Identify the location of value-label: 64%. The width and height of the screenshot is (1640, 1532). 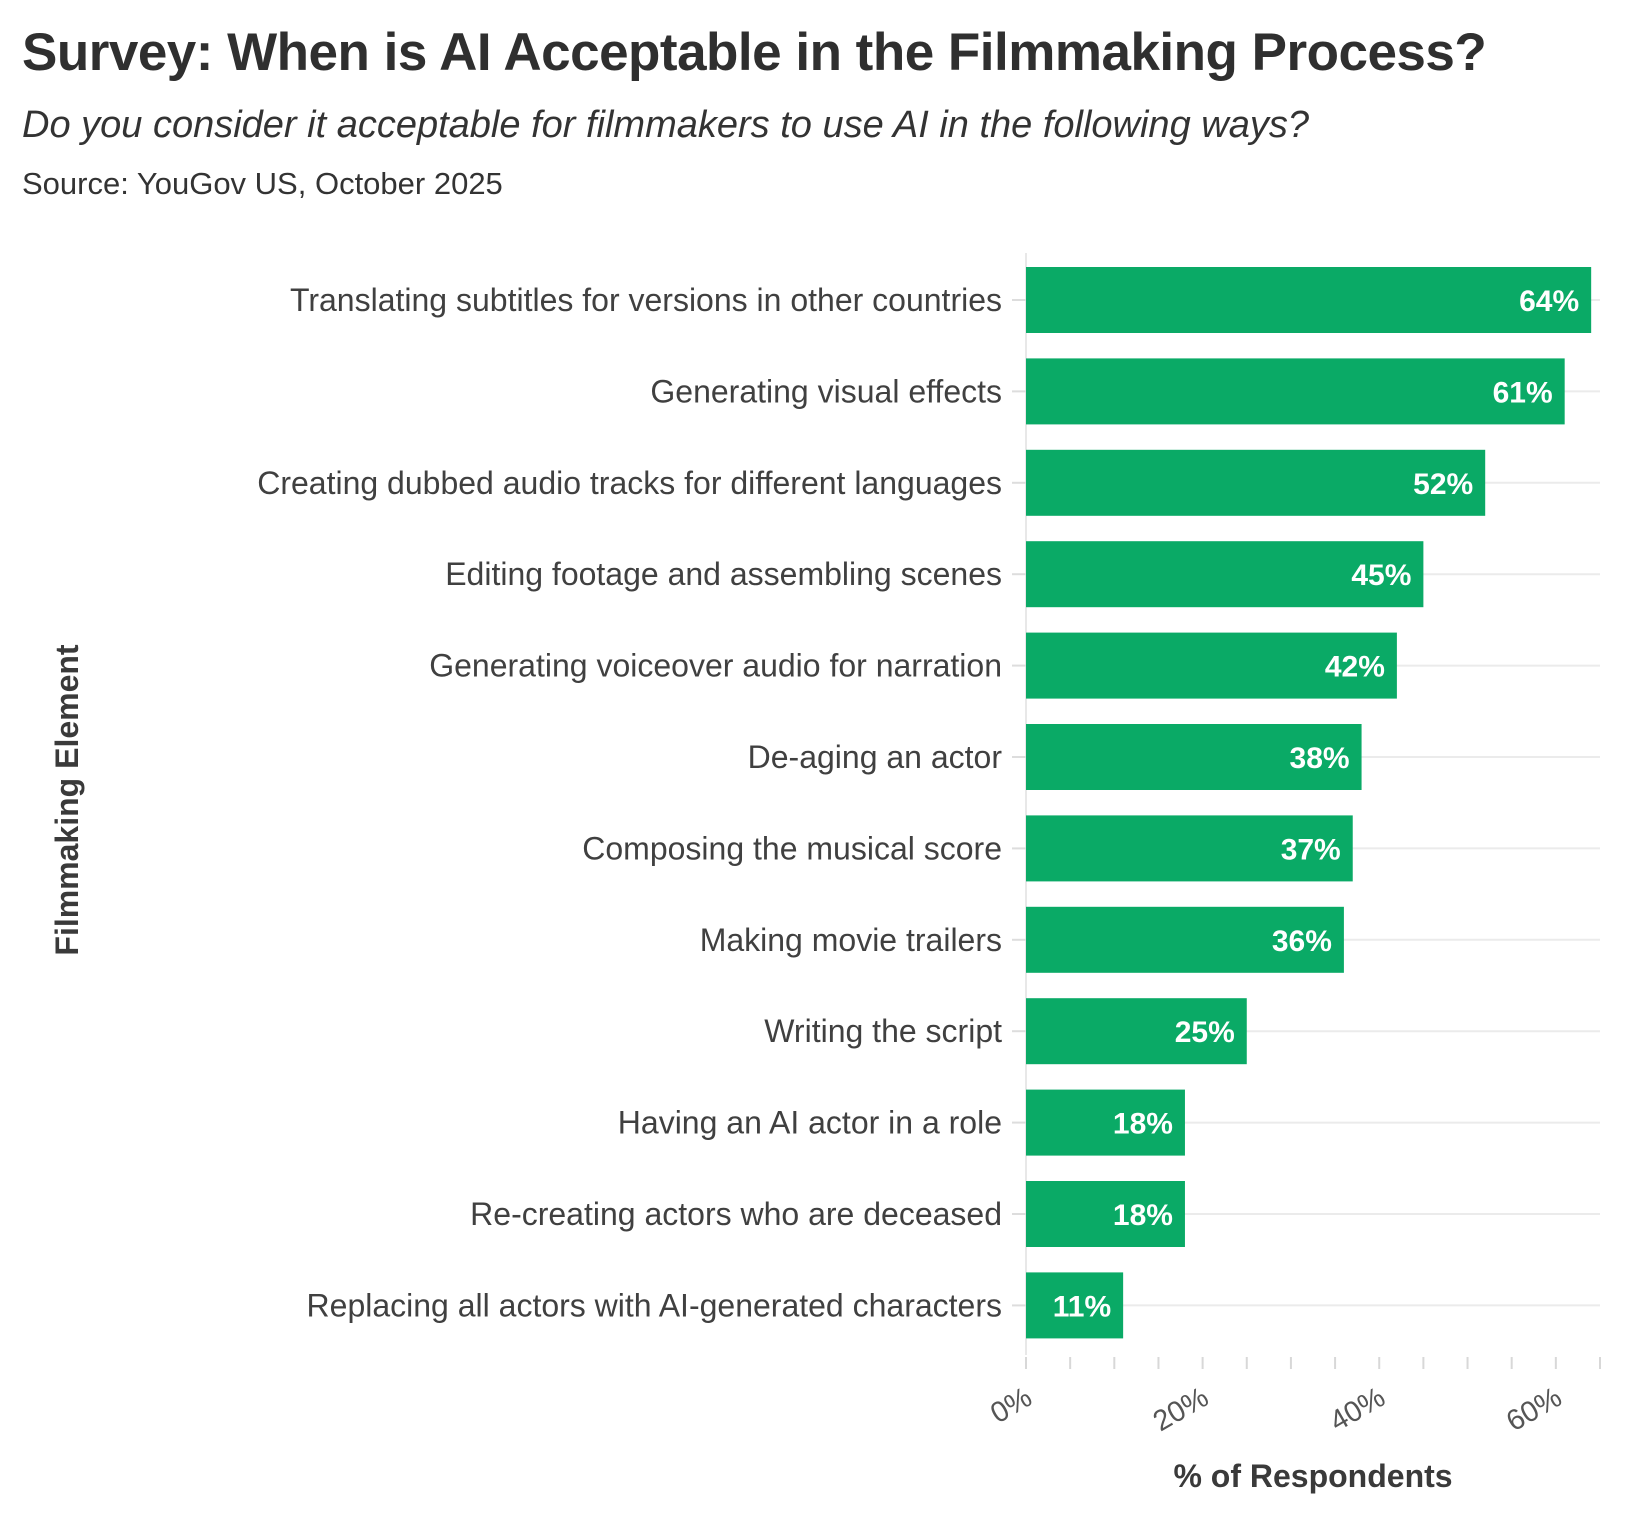
(1549, 301).